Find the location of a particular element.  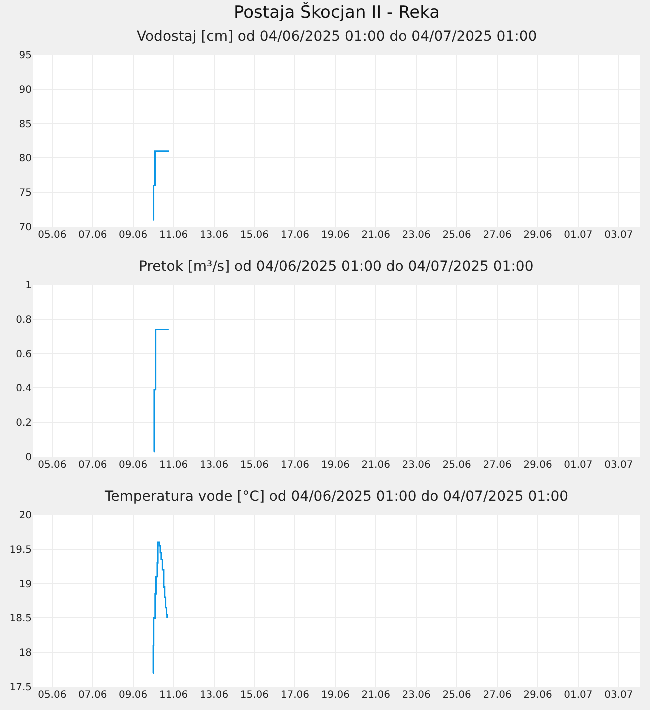

y-tick-label: 90 is located at coordinates (25, 90).